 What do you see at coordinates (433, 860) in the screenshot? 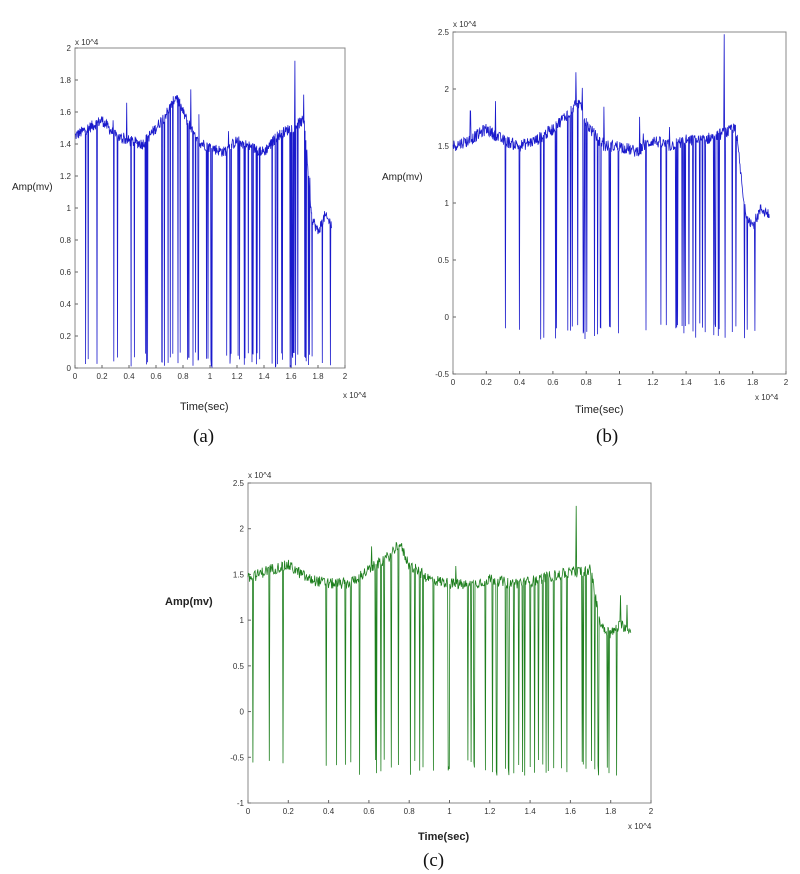
I see `panel-caption: (c)` at bounding box center [433, 860].